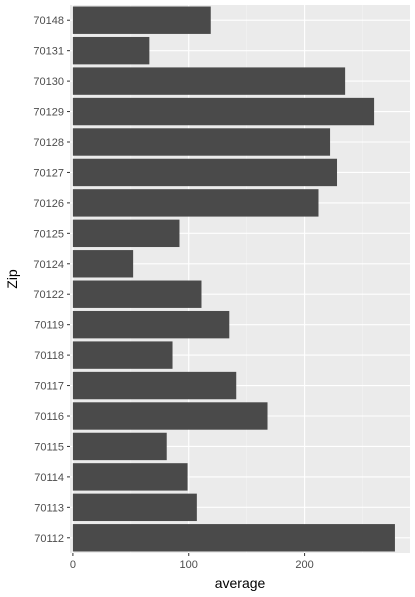 The height and width of the screenshot is (597, 415). What do you see at coordinates (49, 417) in the screenshot?
I see `y-tick-label: 70116` at bounding box center [49, 417].